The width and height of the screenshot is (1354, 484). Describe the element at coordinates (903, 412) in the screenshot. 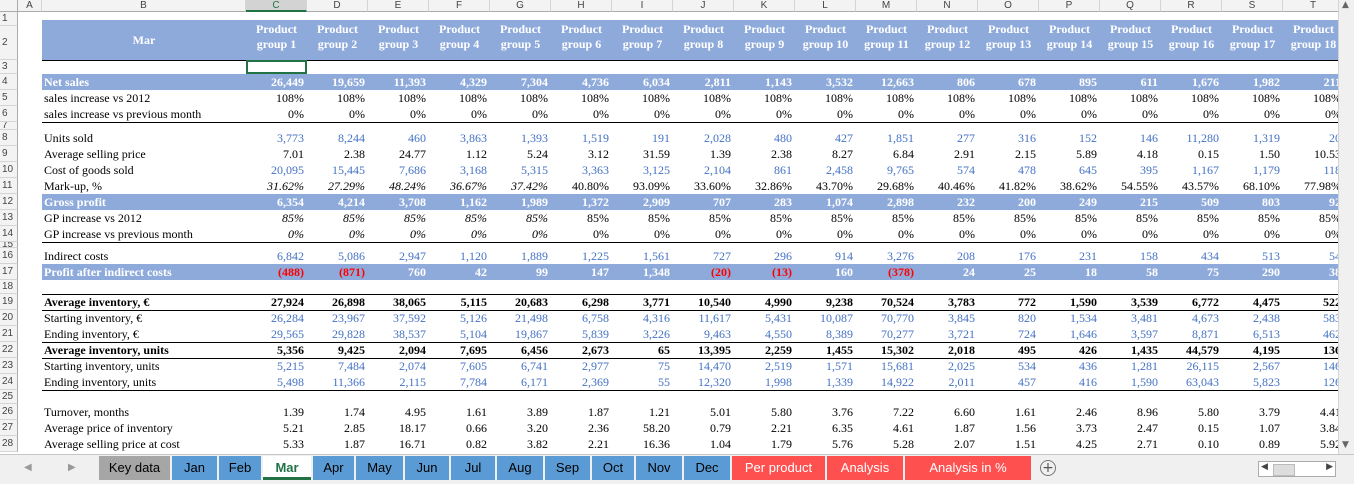

I see `data-cell: 7.22` at that location.